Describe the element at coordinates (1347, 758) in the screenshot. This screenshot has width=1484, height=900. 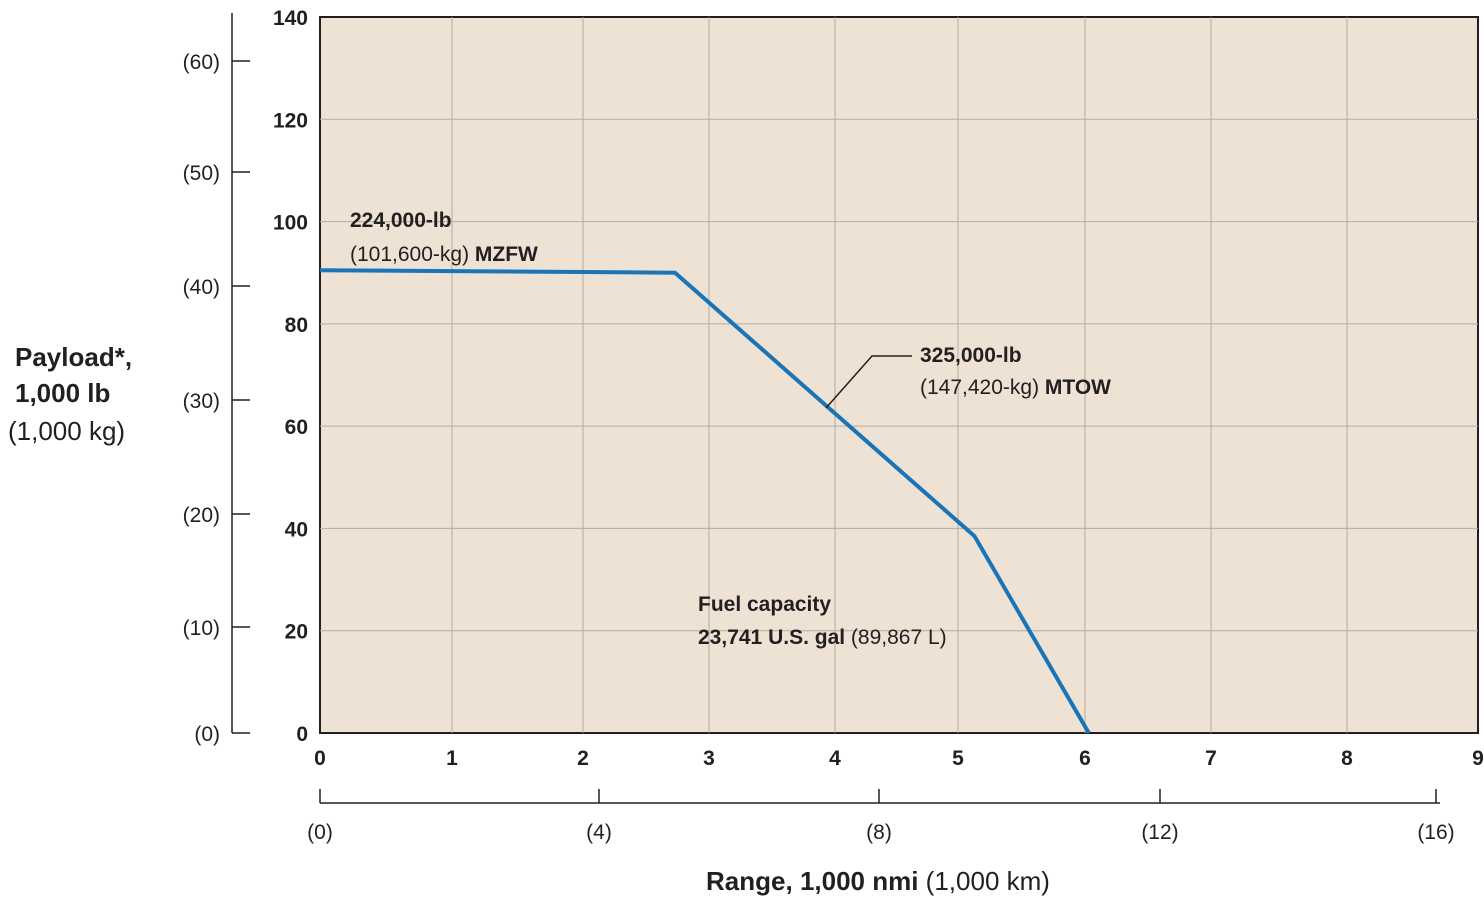
I see `x-tick-label: 8` at that location.